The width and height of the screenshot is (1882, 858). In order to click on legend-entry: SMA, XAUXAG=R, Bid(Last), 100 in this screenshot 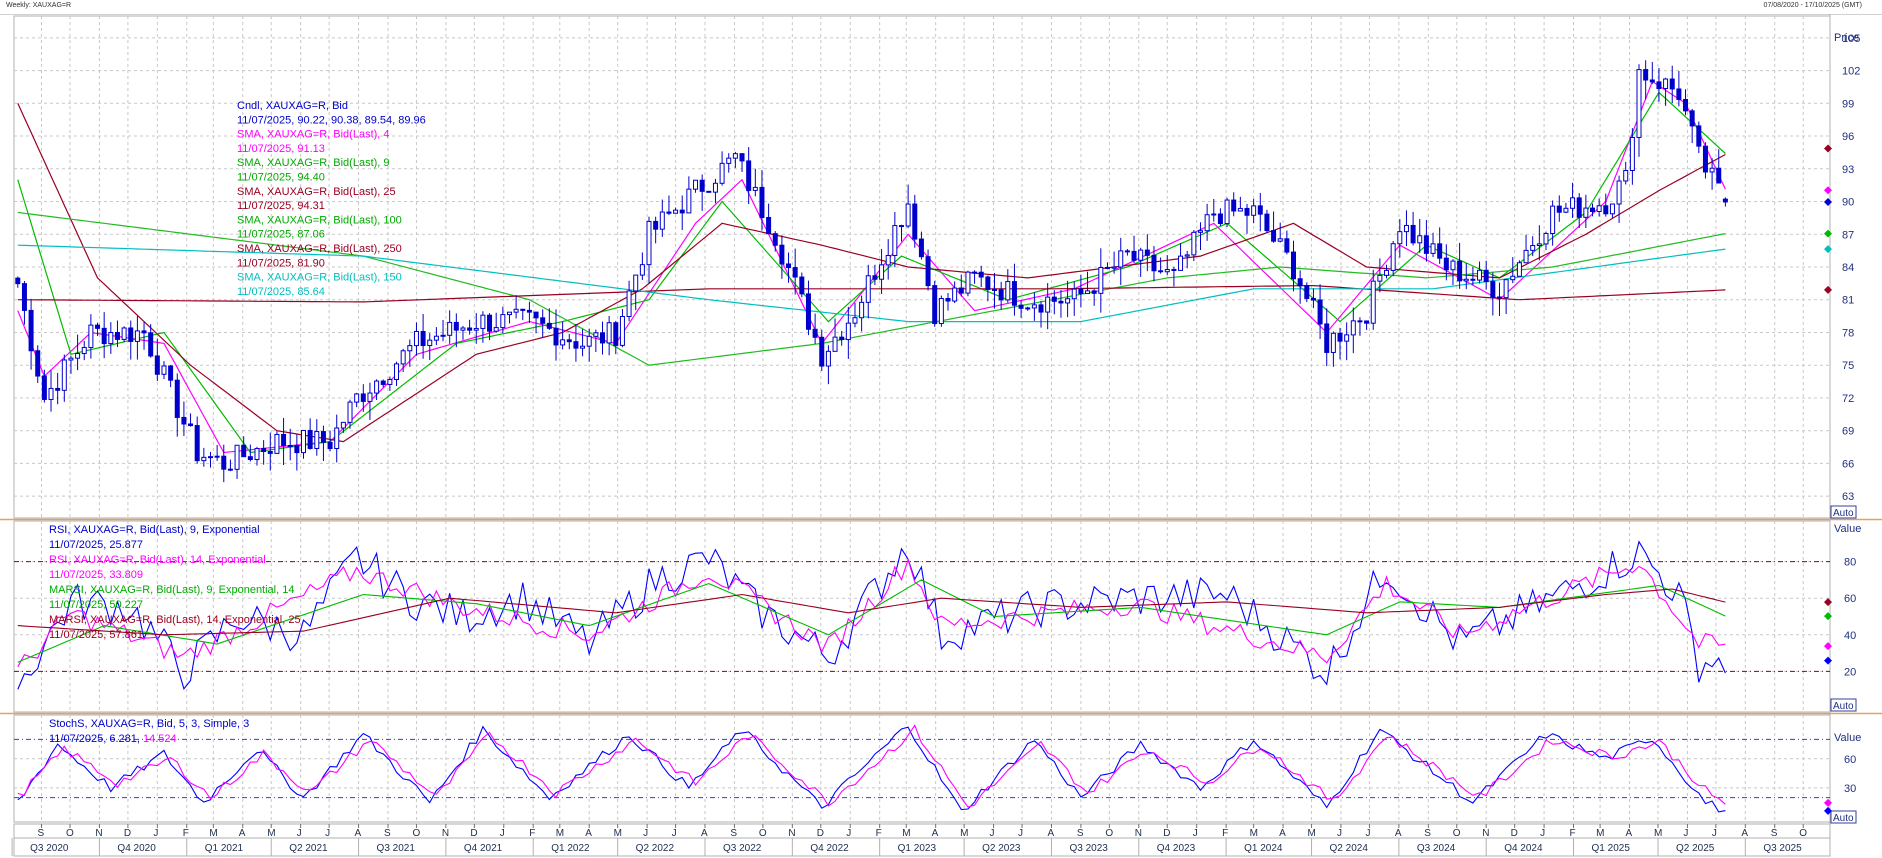, I will do `click(319, 220)`.